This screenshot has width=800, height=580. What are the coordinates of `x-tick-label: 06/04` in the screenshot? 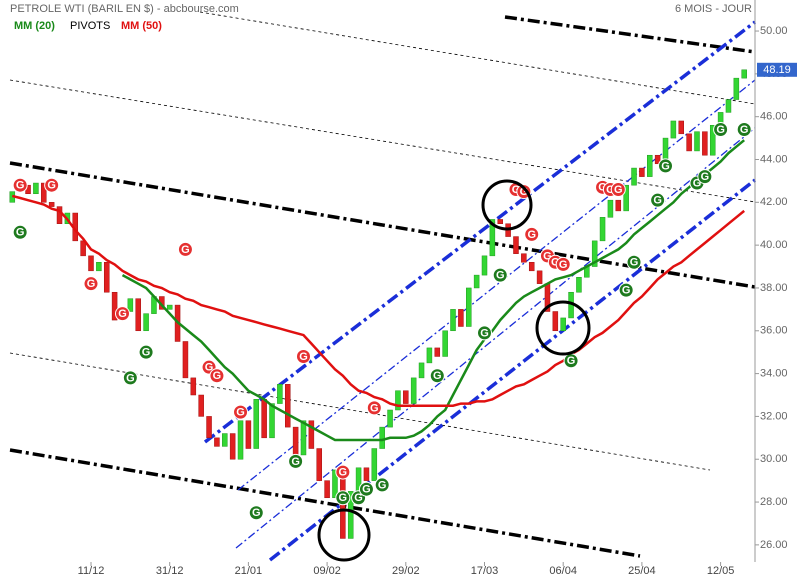 It's located at (563, 571).